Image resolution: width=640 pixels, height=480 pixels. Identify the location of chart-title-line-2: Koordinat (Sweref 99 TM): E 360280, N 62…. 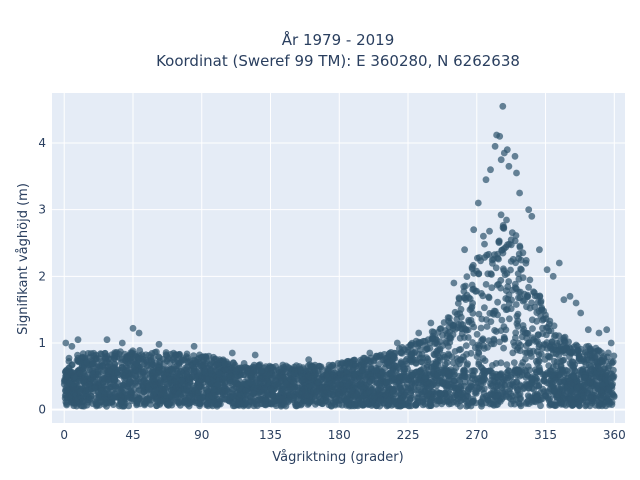
(338, 61).